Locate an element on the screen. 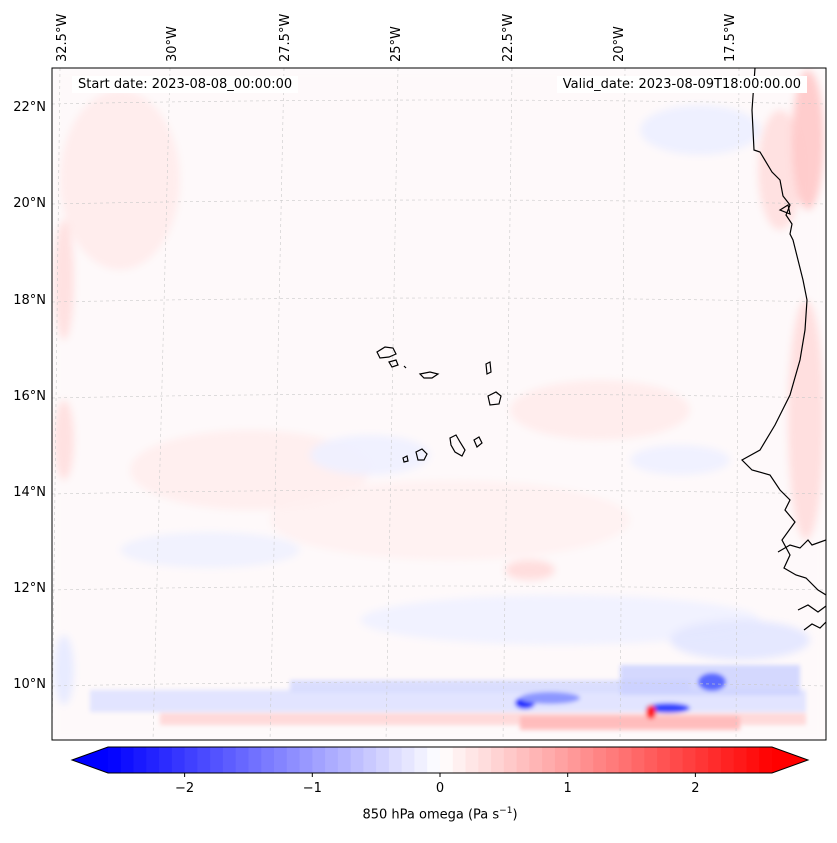  colorbar-tick-label: 0 is located at coordinates (440, 788).